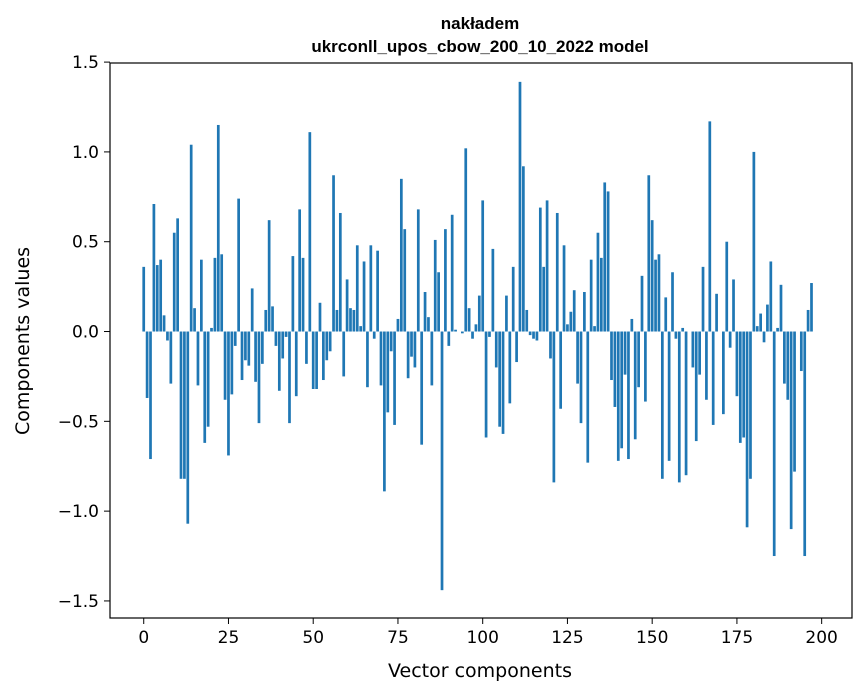  I want to click on x-tick-label: 25, so click(229, 638).